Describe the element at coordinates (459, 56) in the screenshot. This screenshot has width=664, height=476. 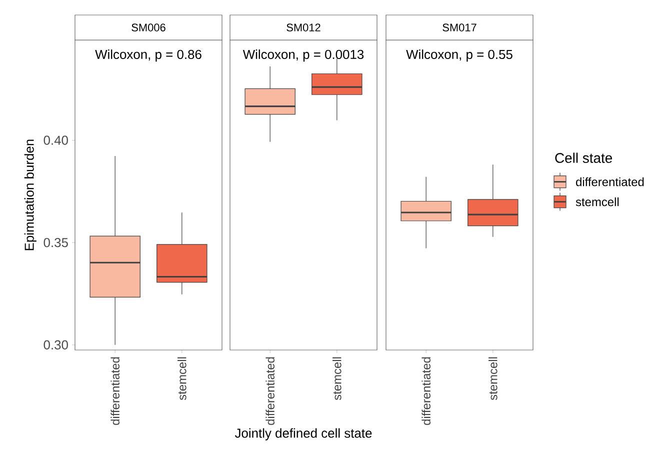
I see `annotation: Wilcoxon, p = 0.55` at that location.